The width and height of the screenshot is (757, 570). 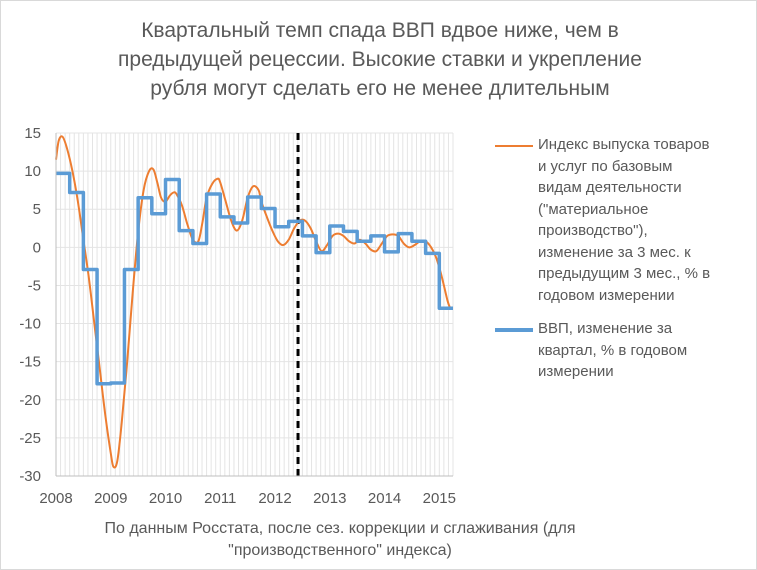 What do you see at coordinates (606, 295) in the screenshot?
I see `legend-label-line: годовом измерении` at bounding box center [606, 295].